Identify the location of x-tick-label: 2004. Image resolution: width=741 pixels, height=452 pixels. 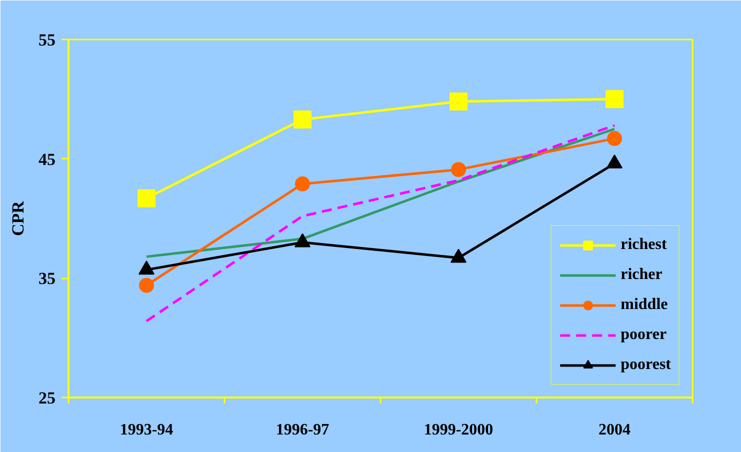
(614, 430).